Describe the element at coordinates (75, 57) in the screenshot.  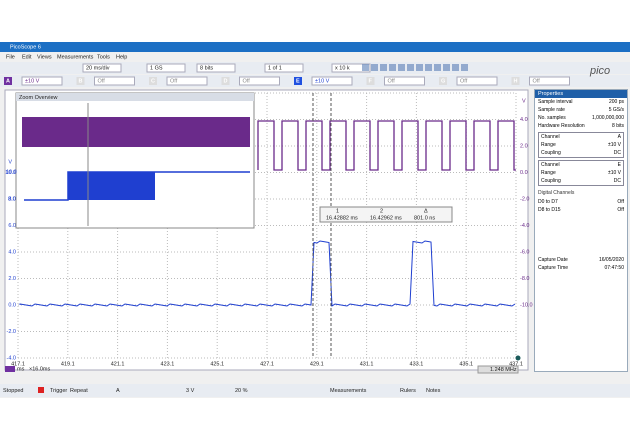
I see `menu-item: Measurements` at that location.